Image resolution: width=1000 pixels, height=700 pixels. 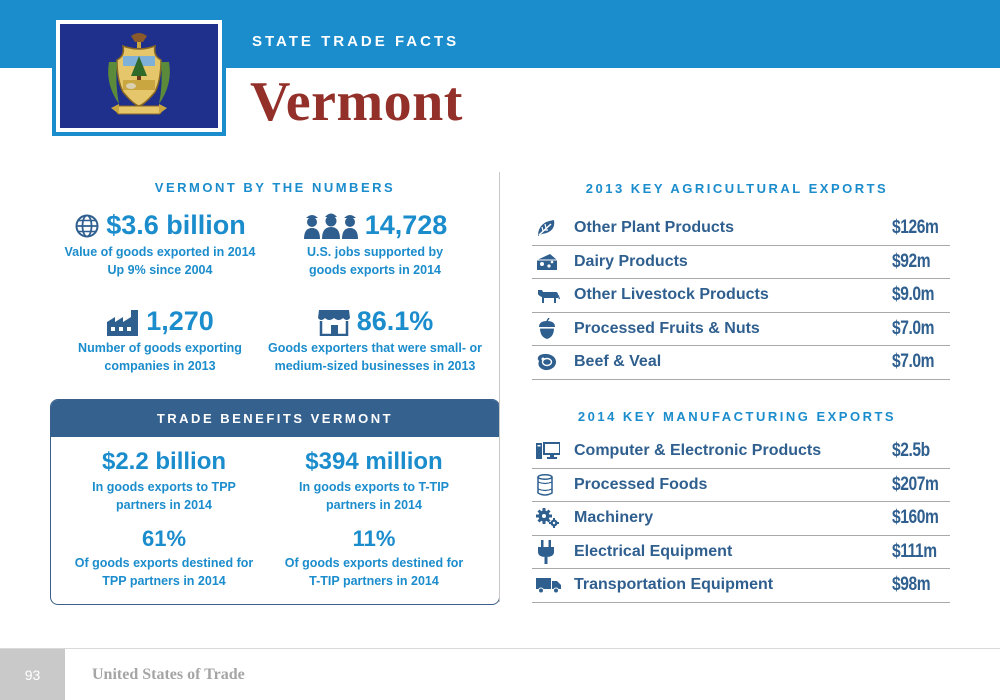 What do you see at coordinates (913, 295) in the screenshot?
I see `export-value: $9.0m` at bounding box center [913, 295].